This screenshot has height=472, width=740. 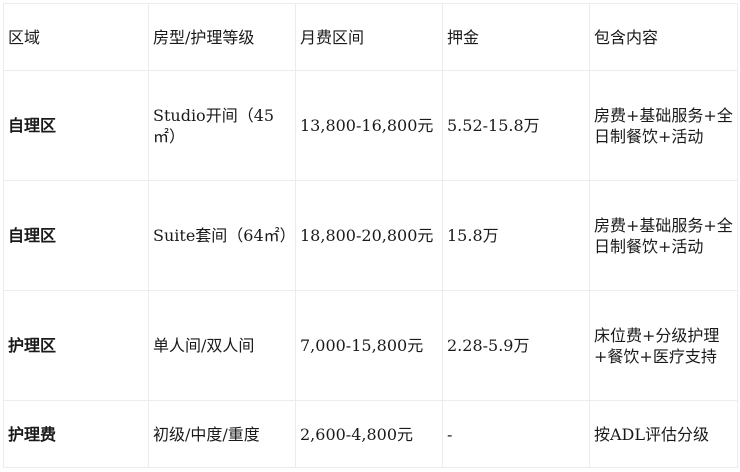 What do you see at coordinates (222, 125) in the screenshot?
I see `room-type-cell: Studio开间（45㎡）` at bounding box center [222, 125].